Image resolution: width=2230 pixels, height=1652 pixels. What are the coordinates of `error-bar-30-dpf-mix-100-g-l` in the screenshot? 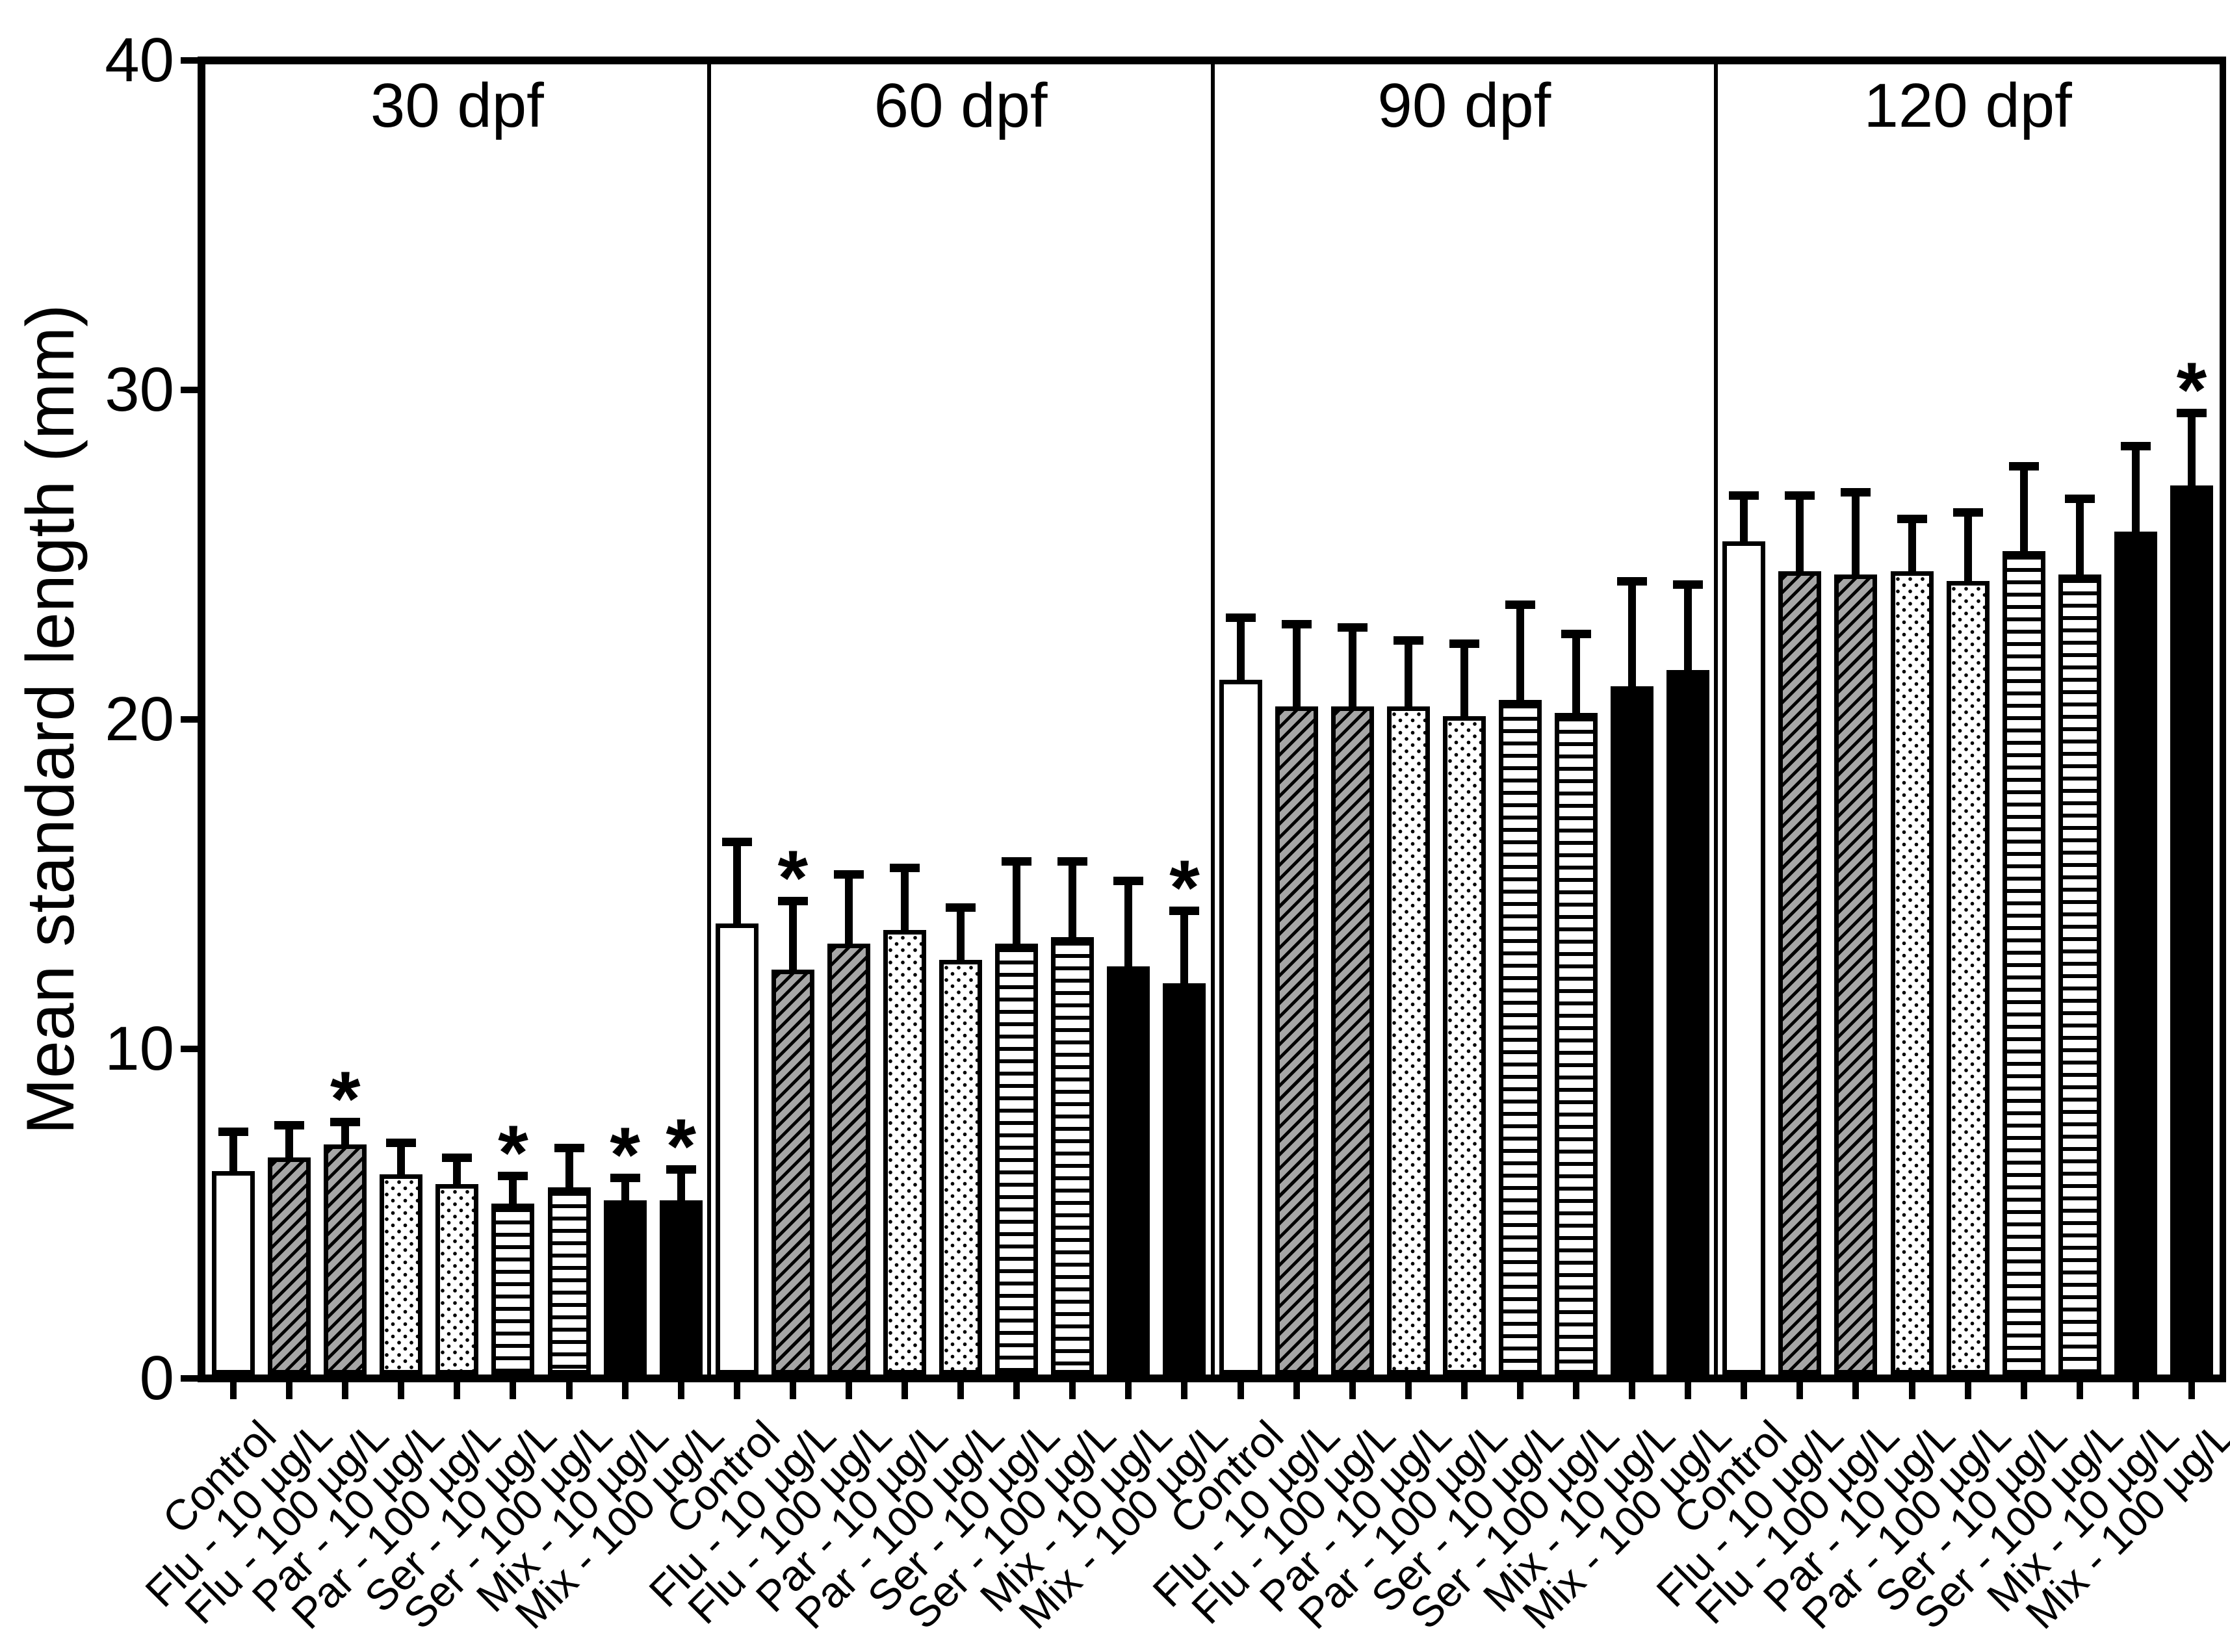 It's located at (681, 1185).